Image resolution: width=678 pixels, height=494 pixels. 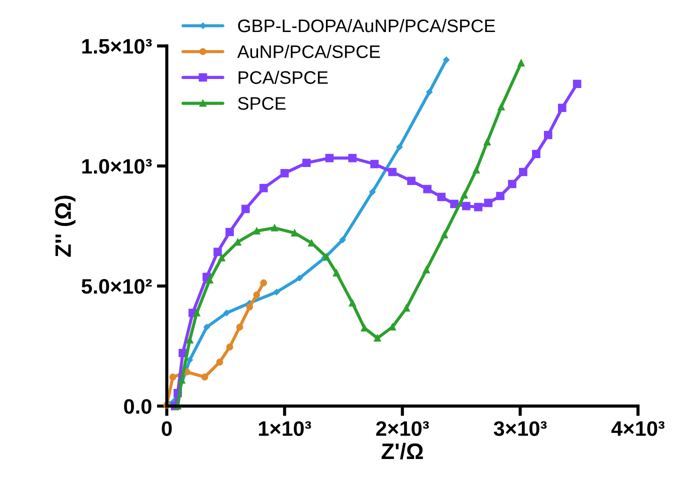 What do you see at coordinates (308, 51) in the screenshot?
I see `legend-label: AuNP/PCA/SPCE` at bounding box center [308, 51].